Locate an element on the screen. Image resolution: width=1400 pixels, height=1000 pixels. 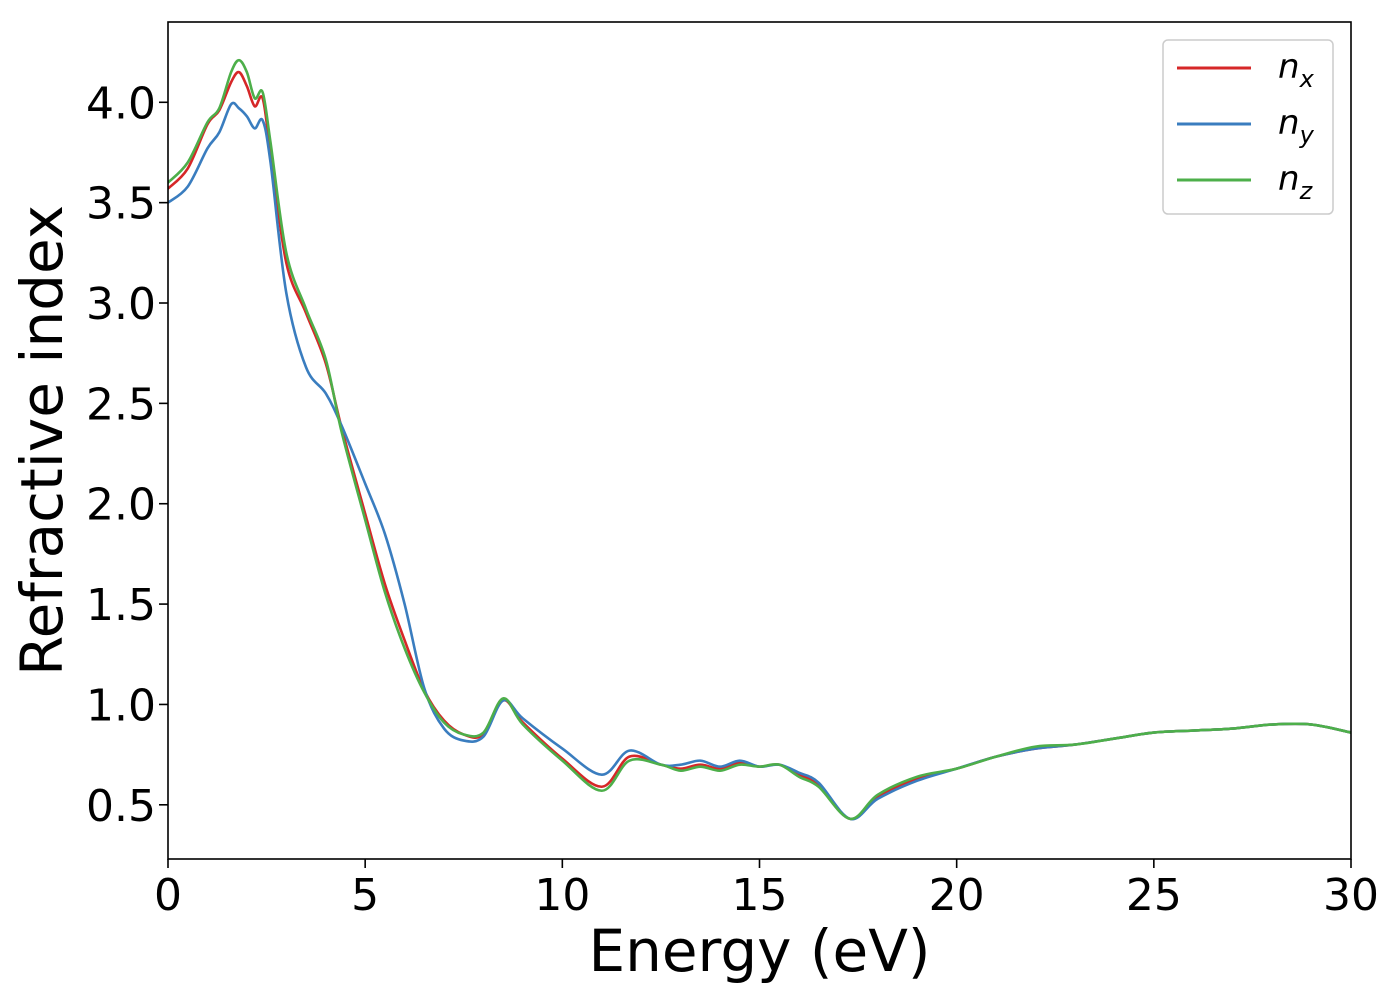
x-tick-label: 15 is located at coordinates (760, 895).